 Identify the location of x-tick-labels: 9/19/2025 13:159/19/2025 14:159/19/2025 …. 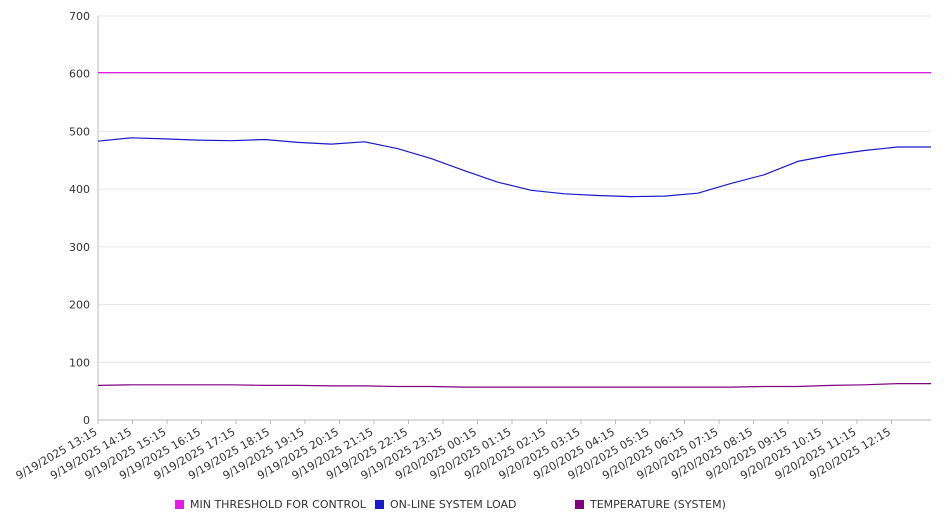
(453, 453).